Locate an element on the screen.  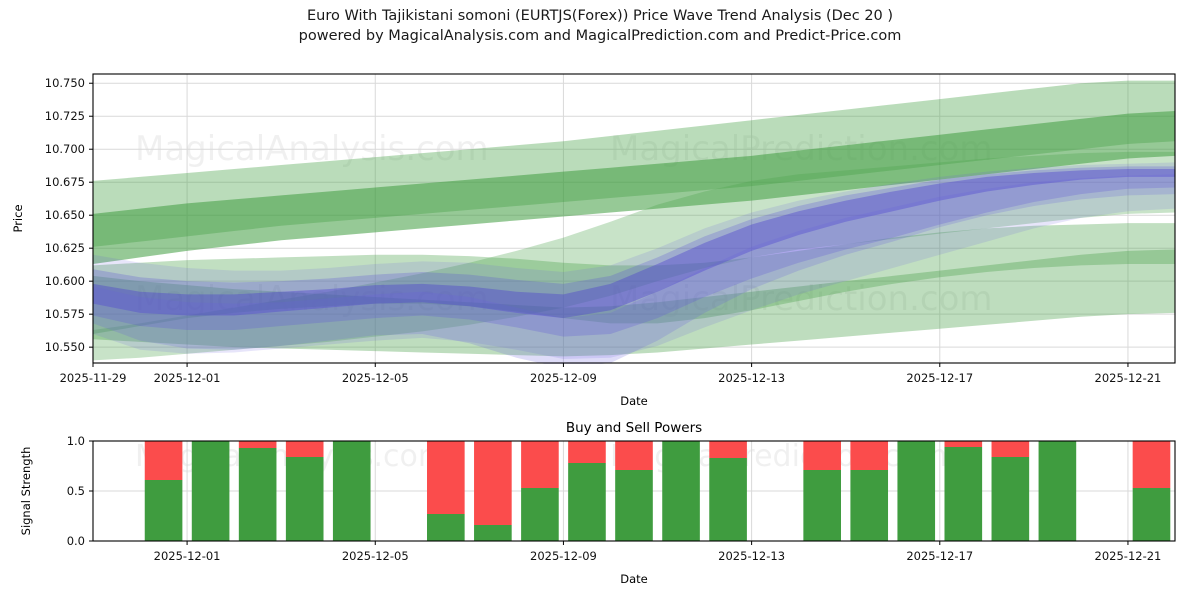
y-tick-label: 10.750 is located at coordinates (65, 83).